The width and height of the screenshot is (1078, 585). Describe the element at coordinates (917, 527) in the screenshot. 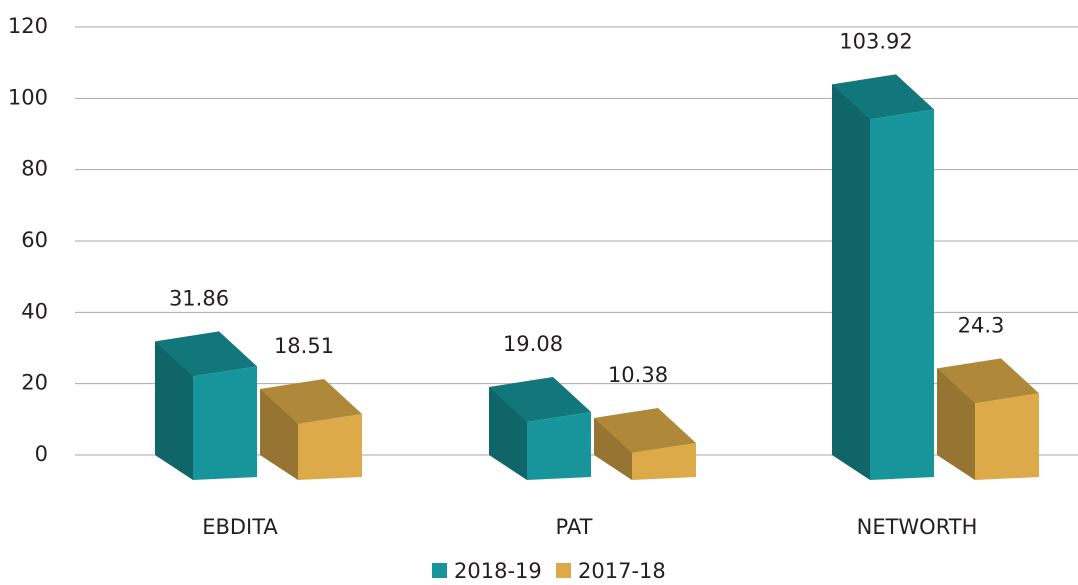

I see `x-tick-label: NETWORTH` at that location.